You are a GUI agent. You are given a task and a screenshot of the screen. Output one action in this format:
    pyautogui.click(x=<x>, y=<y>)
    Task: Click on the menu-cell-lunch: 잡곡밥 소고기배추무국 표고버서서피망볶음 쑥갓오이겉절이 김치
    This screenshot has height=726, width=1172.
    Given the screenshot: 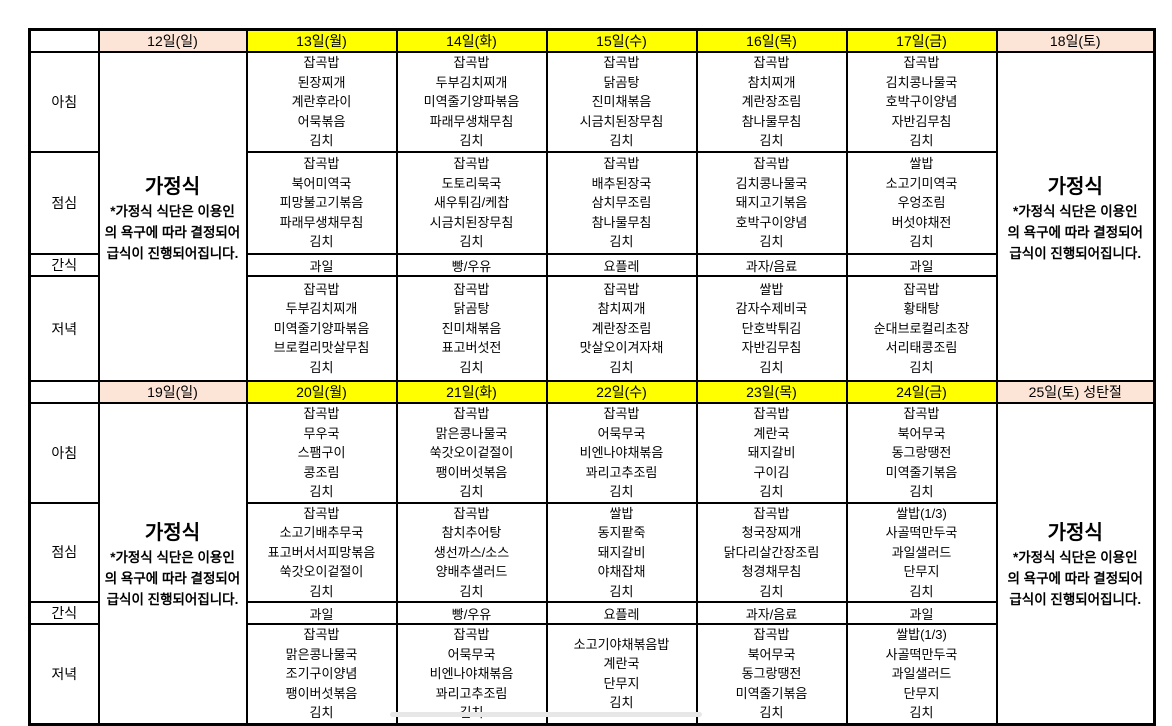 What is the action you would take?
    pyautogui.click(x=321, y=552)
    